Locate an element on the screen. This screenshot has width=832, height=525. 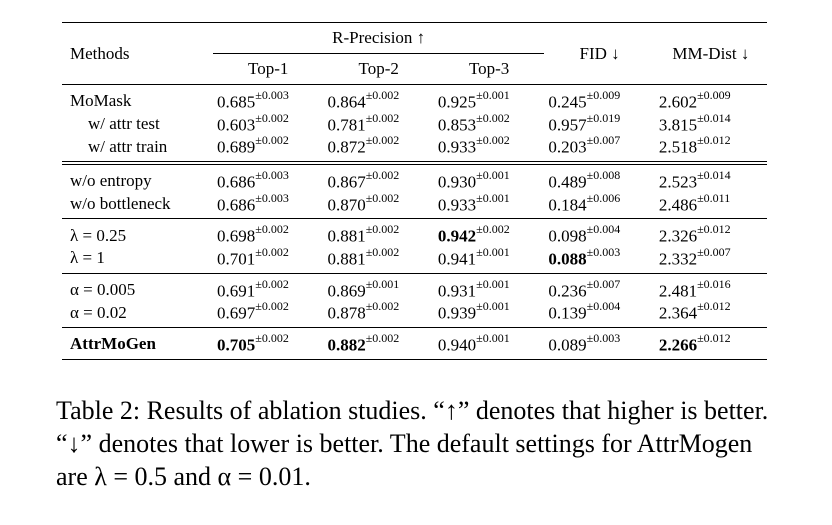
value-cell: 0.245±0.009 is located at coordinates (599, 99).